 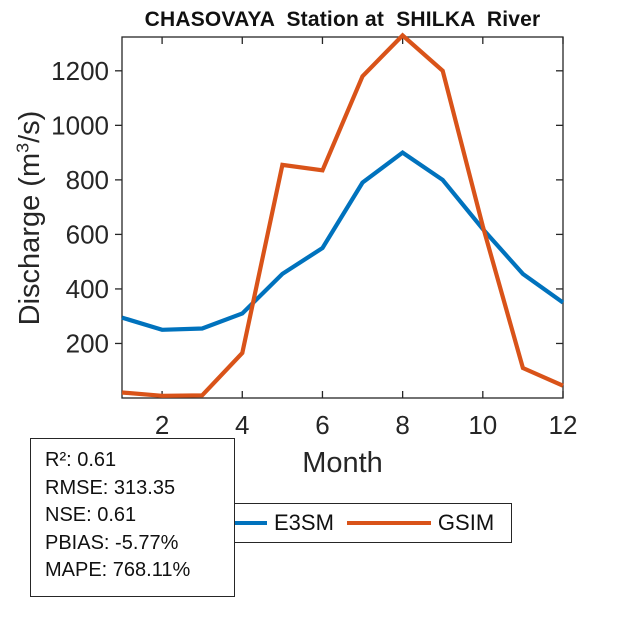 I want to click on y-tick-label: 800, so click(x=87, y=180).